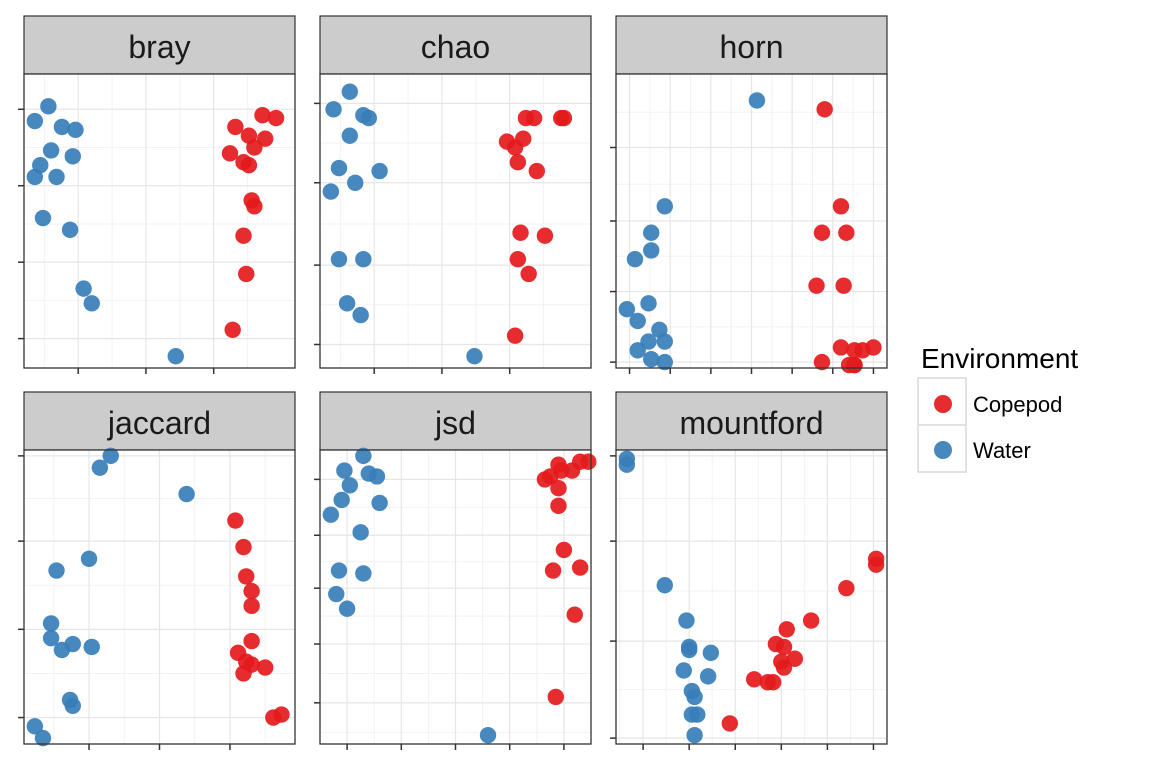  I want to click on facet-strip-label: chao, so click(455, 47).